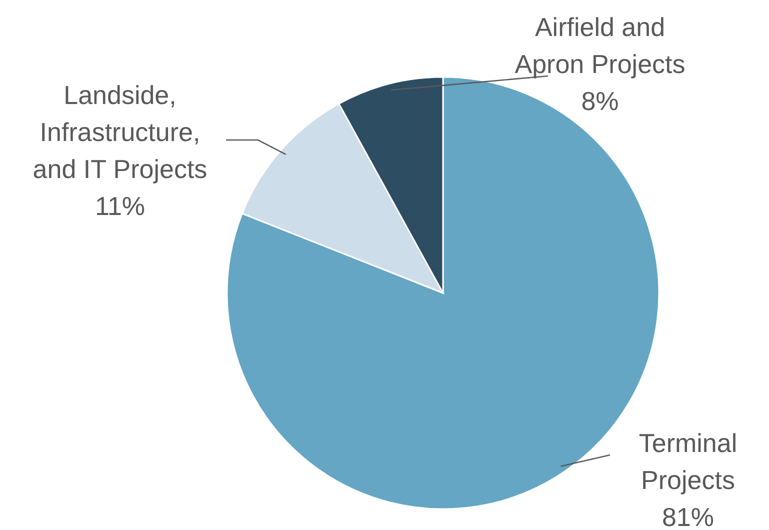 Image resolution: width=769 pixels, height=530 pixels. I want to click on slice-label: Airfield and Apron Projects, so click(600, 45).